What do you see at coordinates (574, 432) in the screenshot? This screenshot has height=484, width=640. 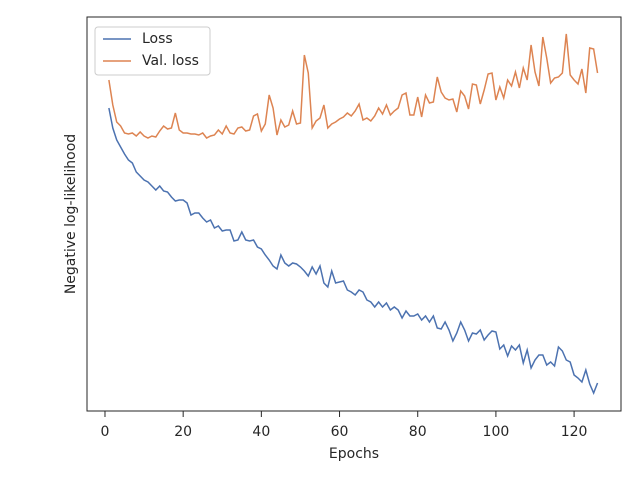 I see `x-tick-label: 120` at bounding box center [574, 432].